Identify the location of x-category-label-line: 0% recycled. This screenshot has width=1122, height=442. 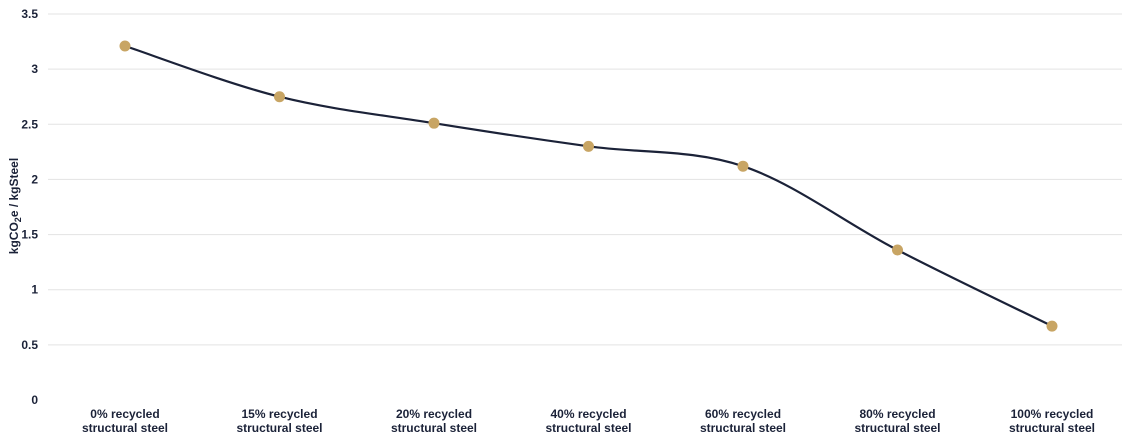
(124, 414).